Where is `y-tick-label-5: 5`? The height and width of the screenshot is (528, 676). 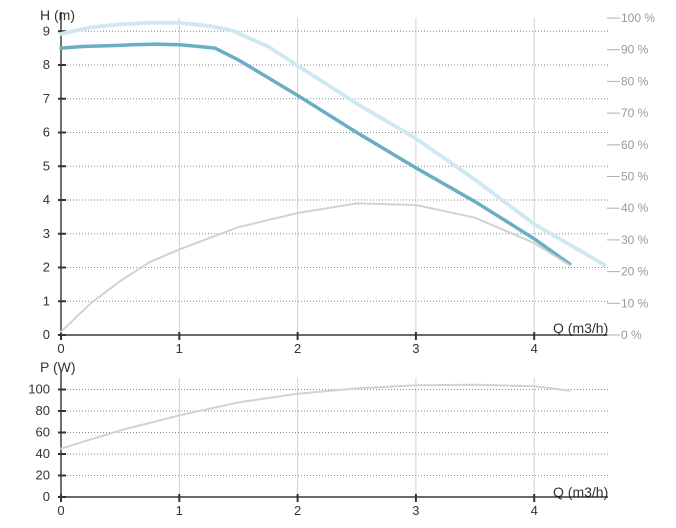
y-tick-label-5: 5 is located at coordinates (46, 165).